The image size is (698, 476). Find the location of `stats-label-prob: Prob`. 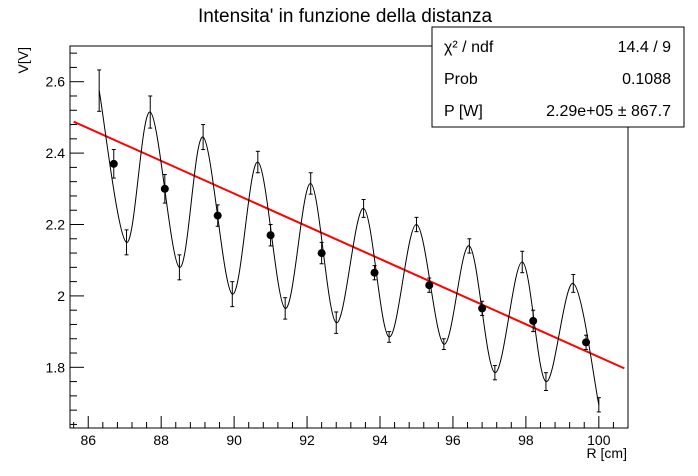

stats-label-prob: Prob is located at coordinates (461, 79).